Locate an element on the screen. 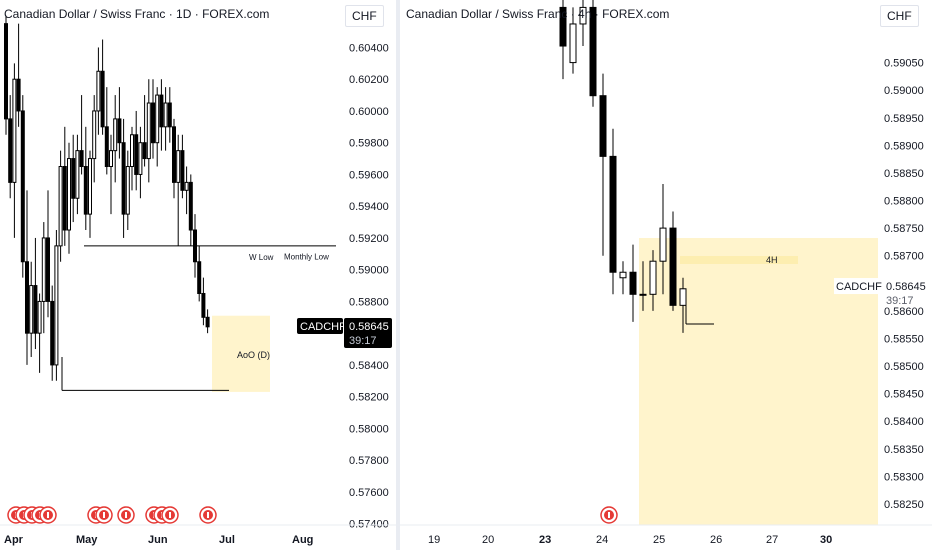 Image resolution: width=932 pixels, height=550 pixels. price-tick: 0.60200 is located at coordinates (369, 80).